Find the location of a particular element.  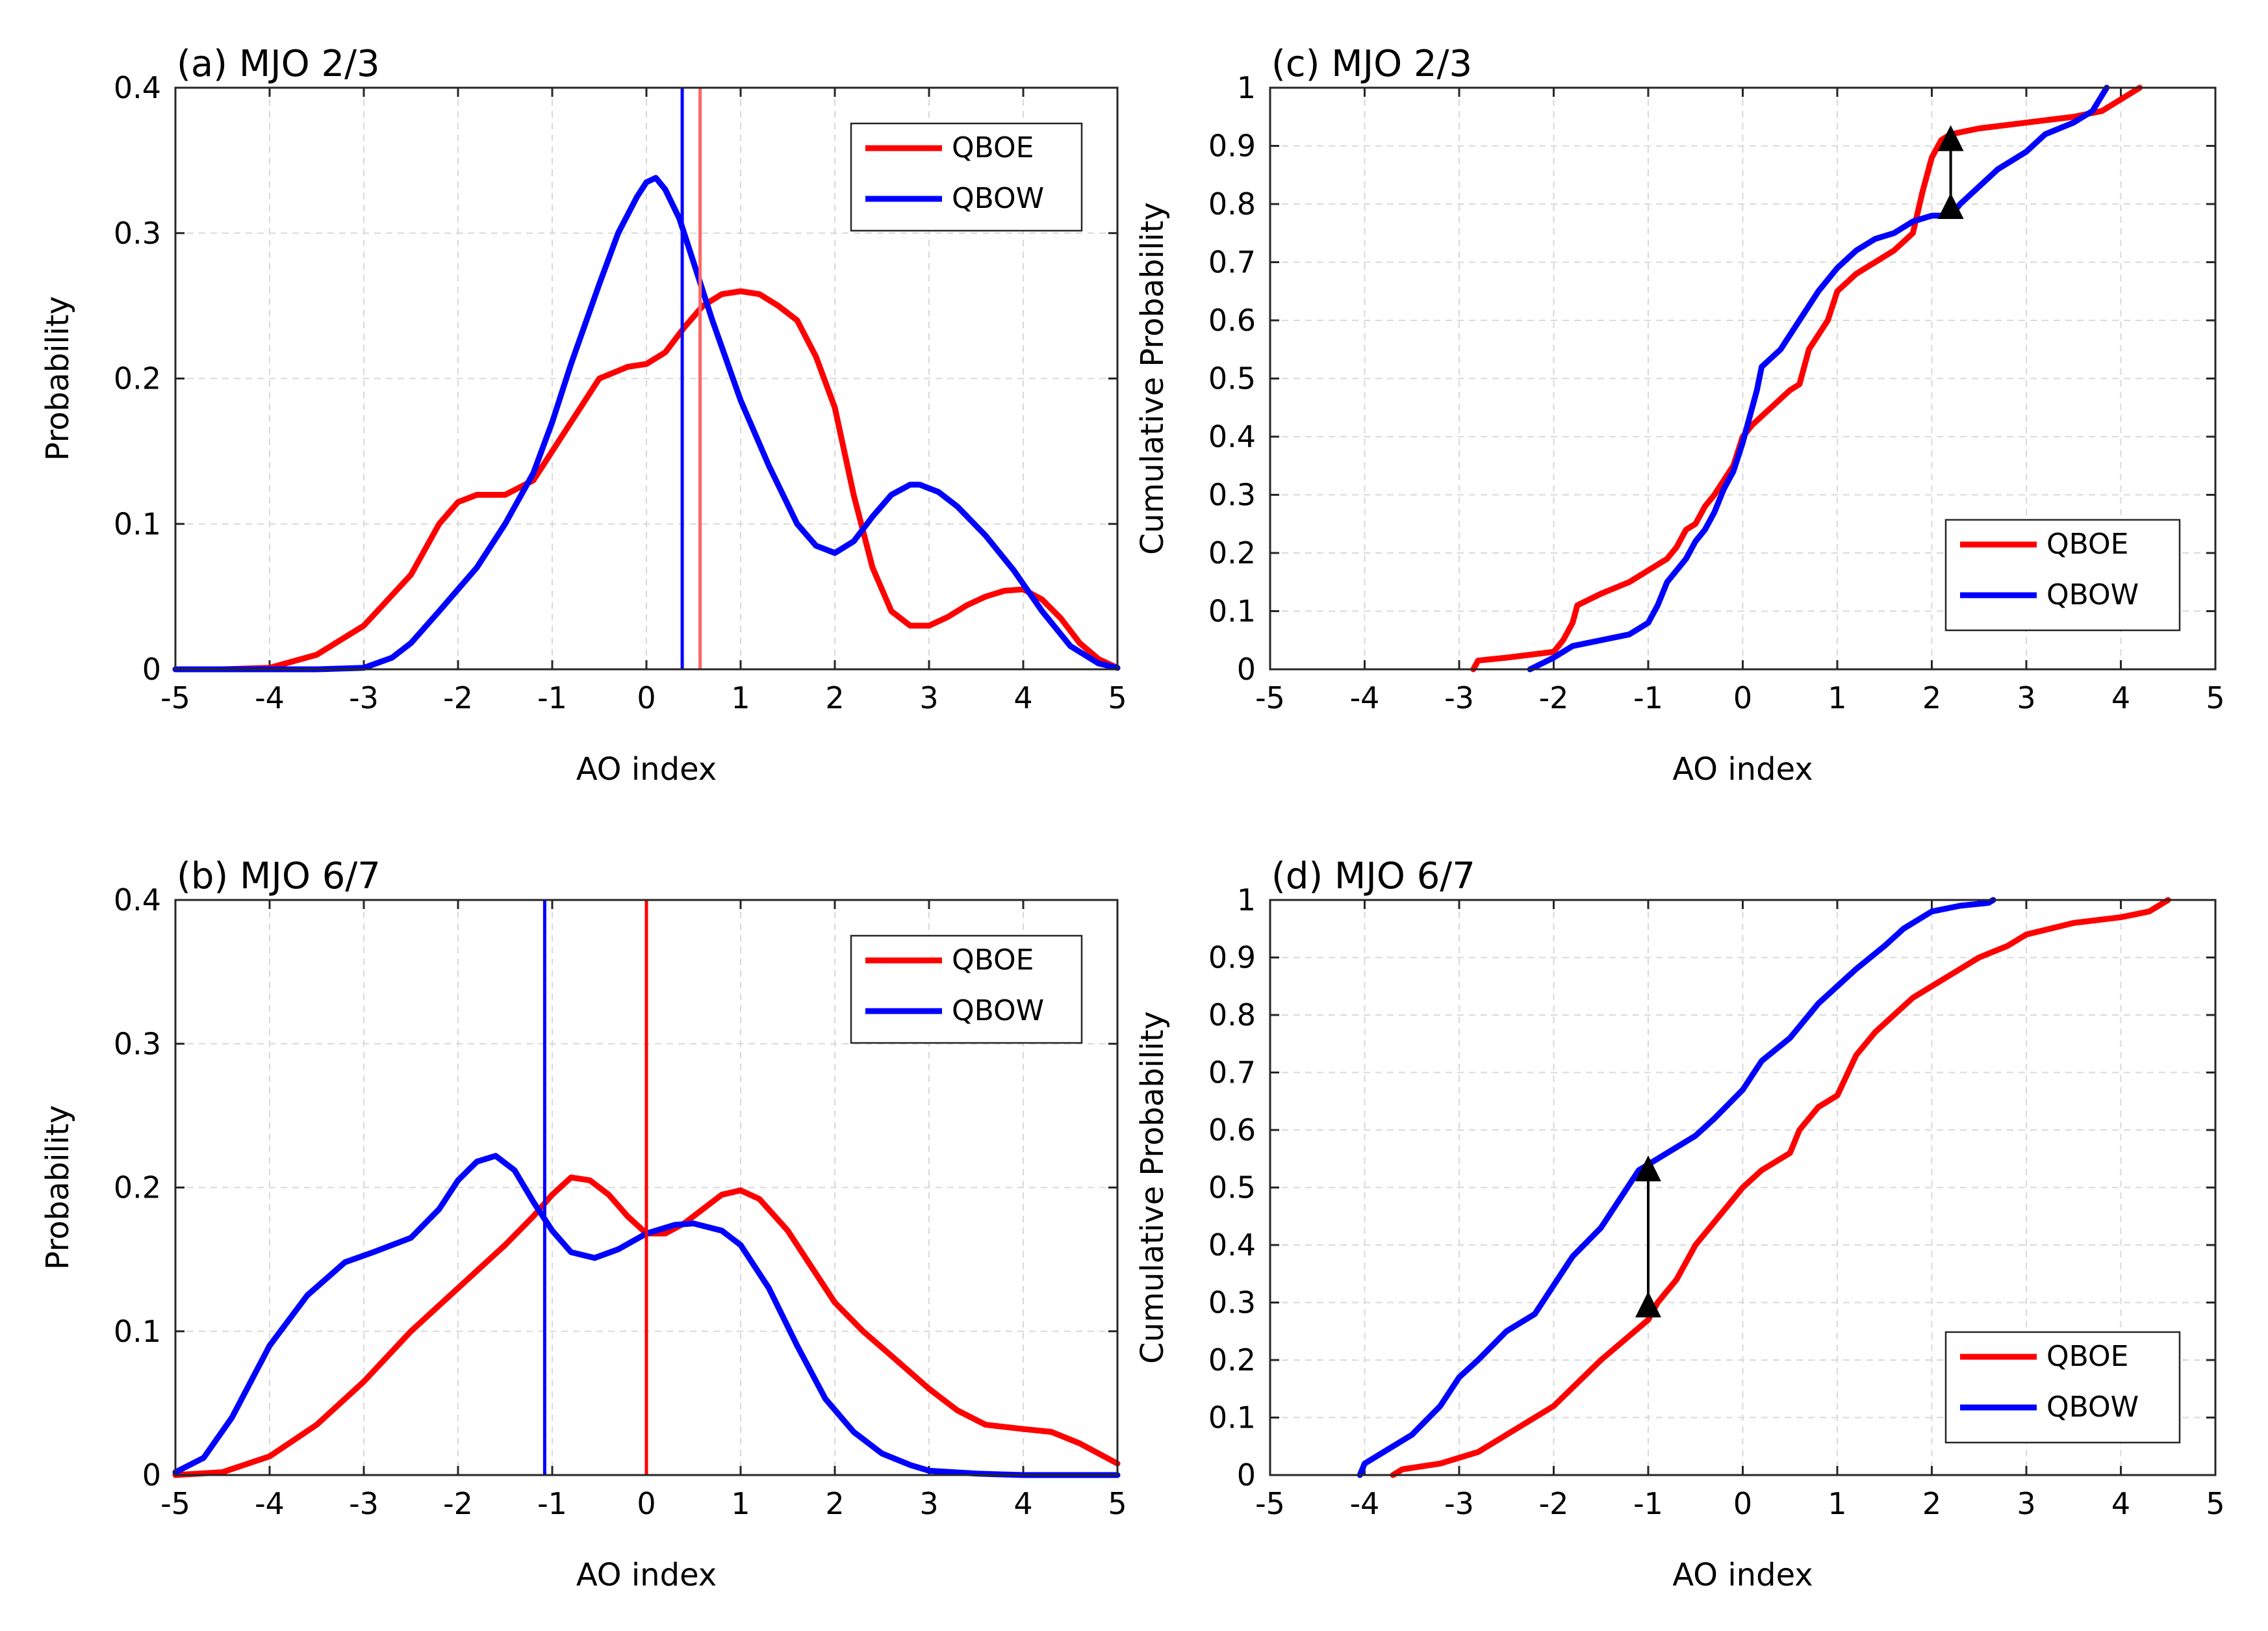

panel-title: (c) MJO 2/3 is located at coordinates (1372, 64).